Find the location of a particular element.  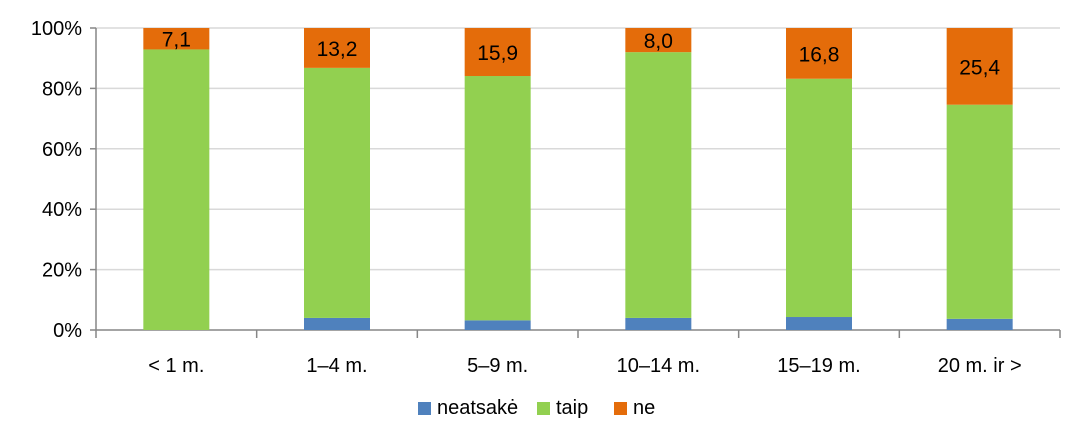

x-tick-label: 1–4 m. is located at coordinates (336, 366).